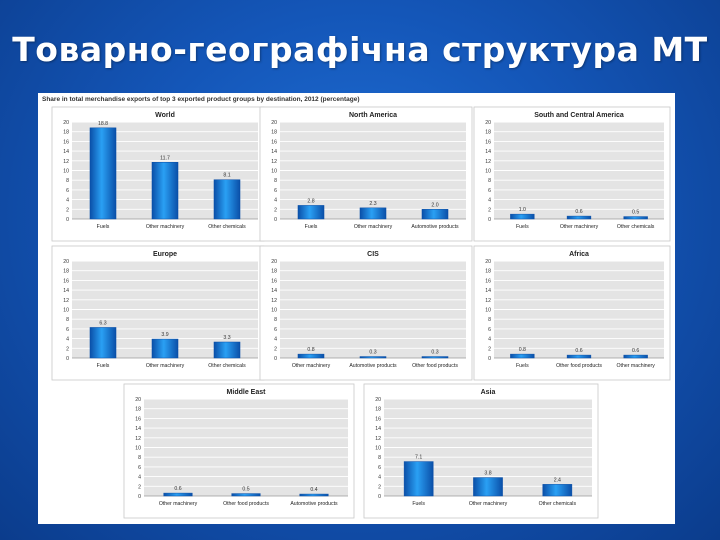  I want to click on chart-7-ytick-label: 0, so click(379, 497).